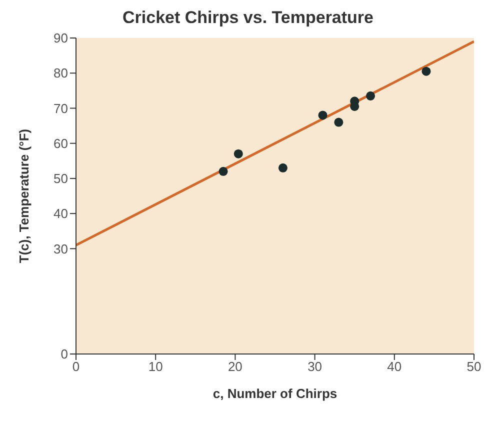 The width and height of the screenshot is (498, 429). Describe the element at coordinates (61, 178) in the screenshot. I see `y-tick-label: 50` at that location.